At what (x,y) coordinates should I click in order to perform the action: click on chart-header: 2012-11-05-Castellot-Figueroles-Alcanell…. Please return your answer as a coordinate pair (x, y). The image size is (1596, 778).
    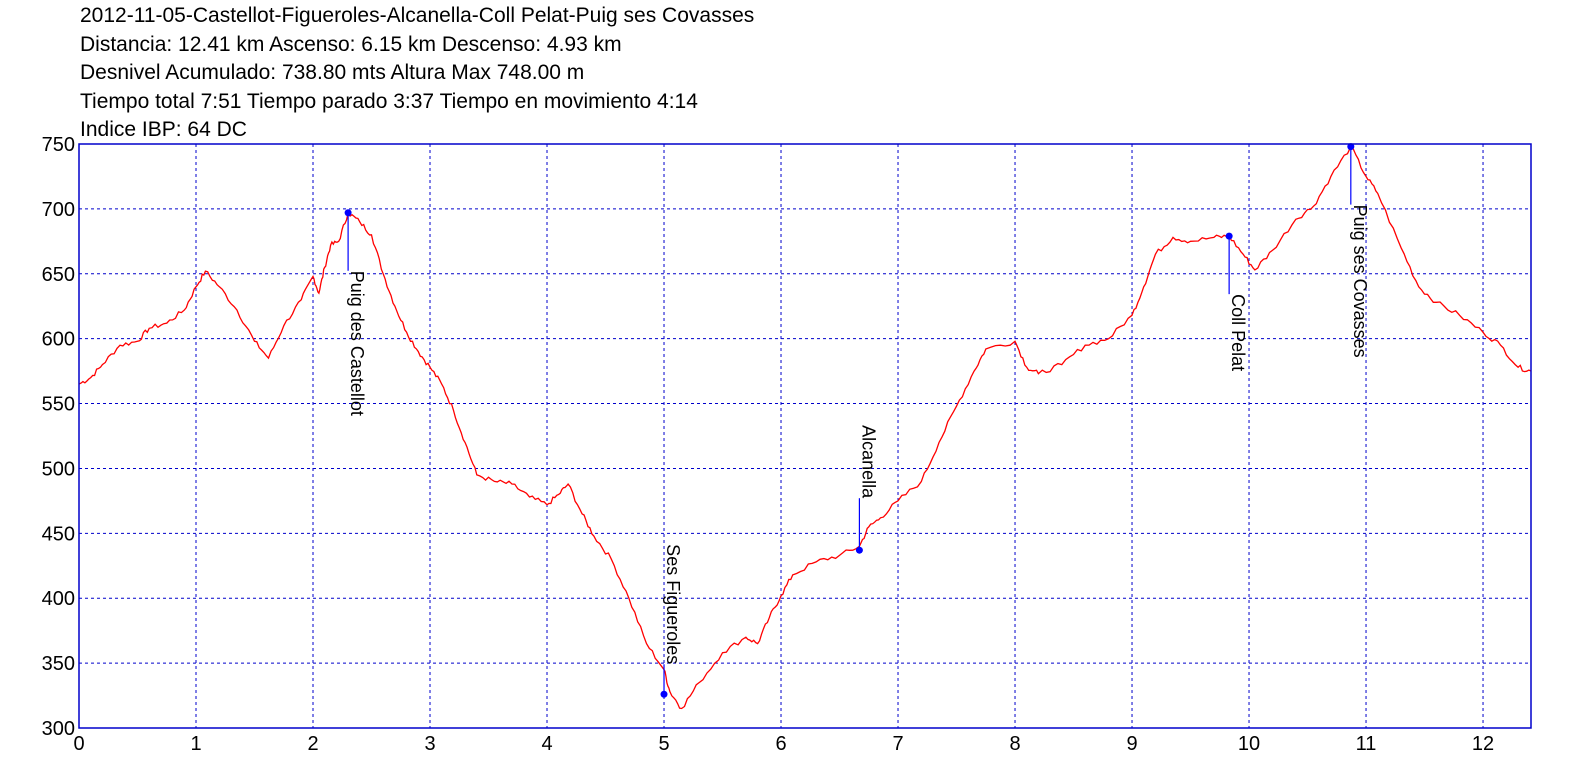
    Looking at the image, I should click on (417, 73).